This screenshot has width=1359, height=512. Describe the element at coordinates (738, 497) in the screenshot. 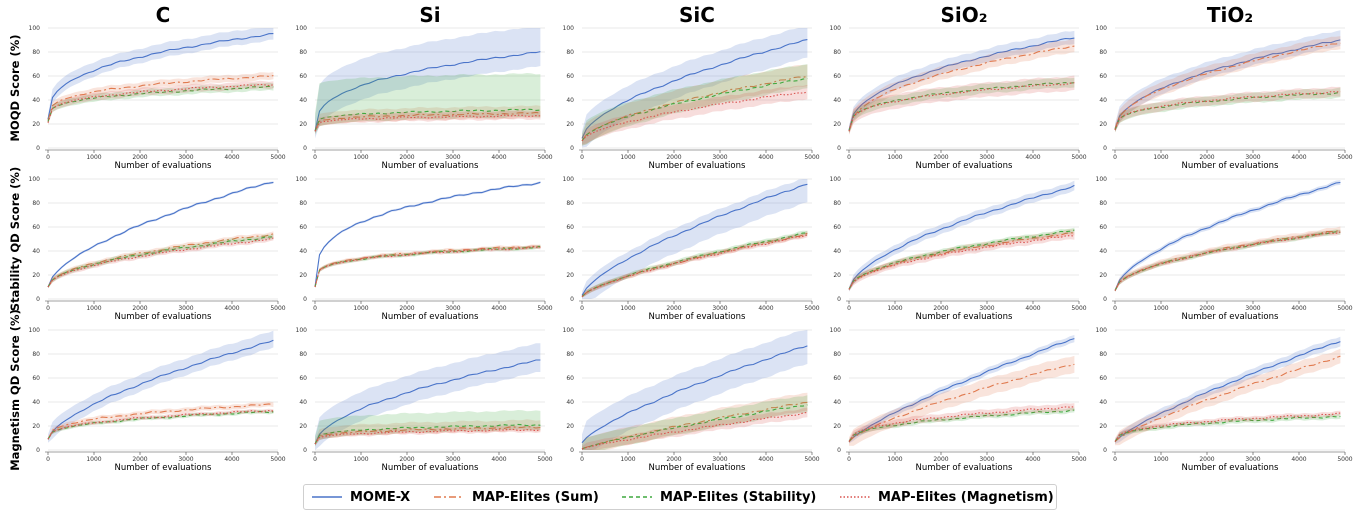

I see `legend-label: MAP-Elites (Stability)` at that location.